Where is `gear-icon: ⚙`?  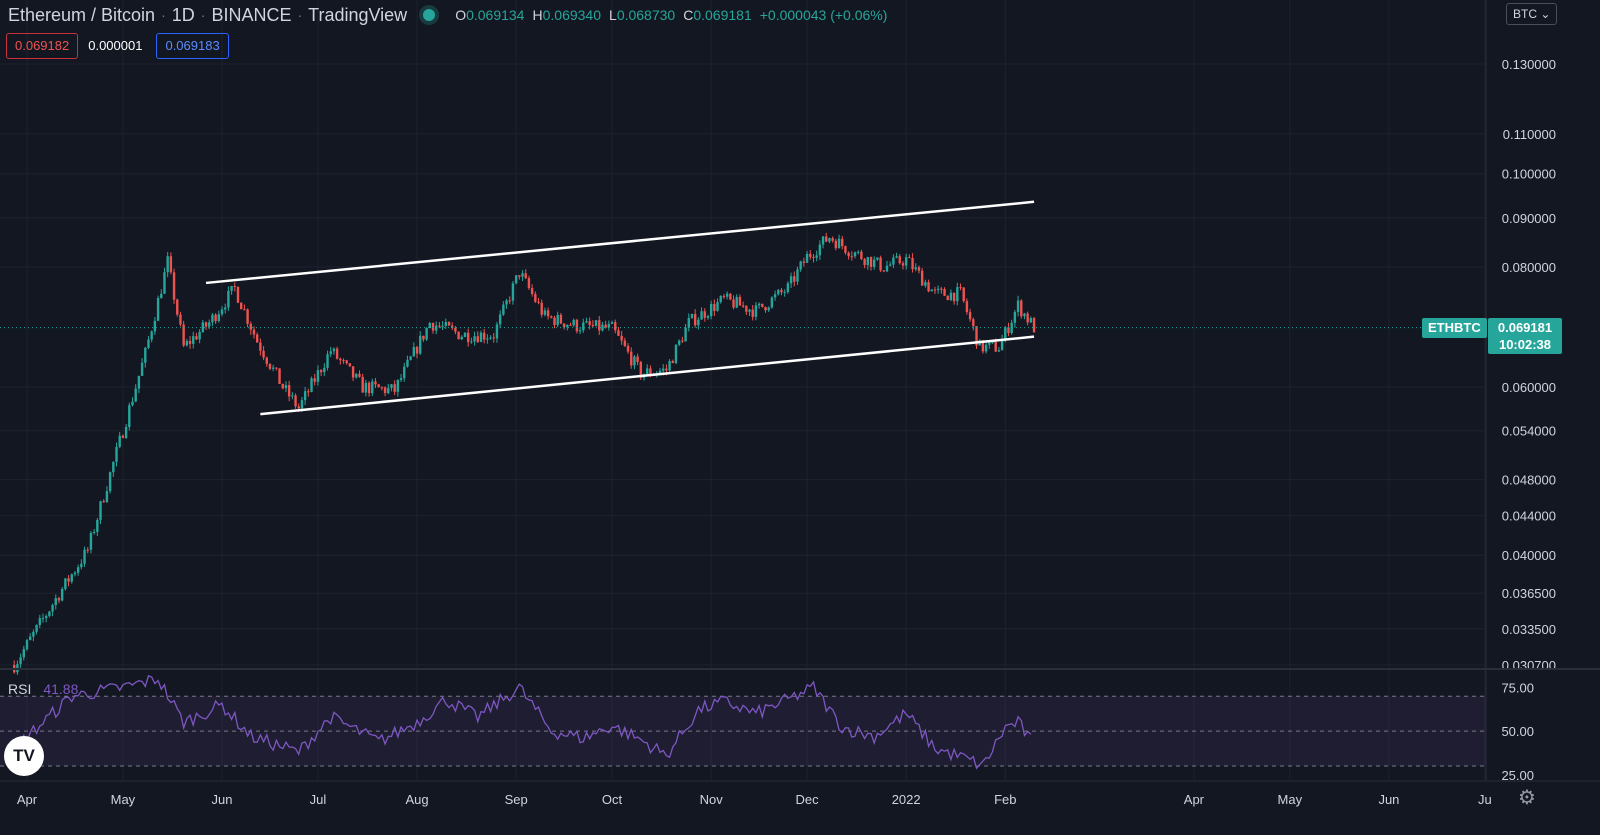 gear-icon: ⚙ is located at coordinates (1527, 798).